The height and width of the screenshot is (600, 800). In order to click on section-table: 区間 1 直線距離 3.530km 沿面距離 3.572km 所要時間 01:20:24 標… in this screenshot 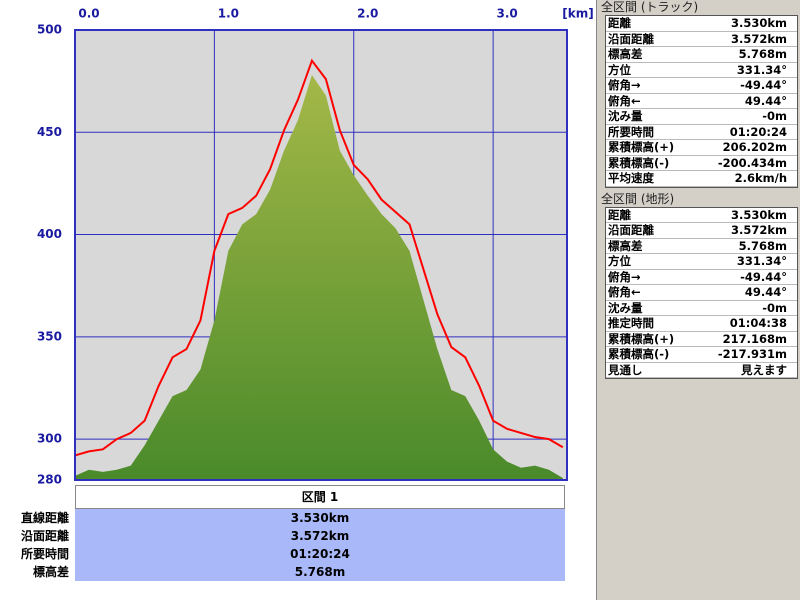, I will do `click(282, 533)`.